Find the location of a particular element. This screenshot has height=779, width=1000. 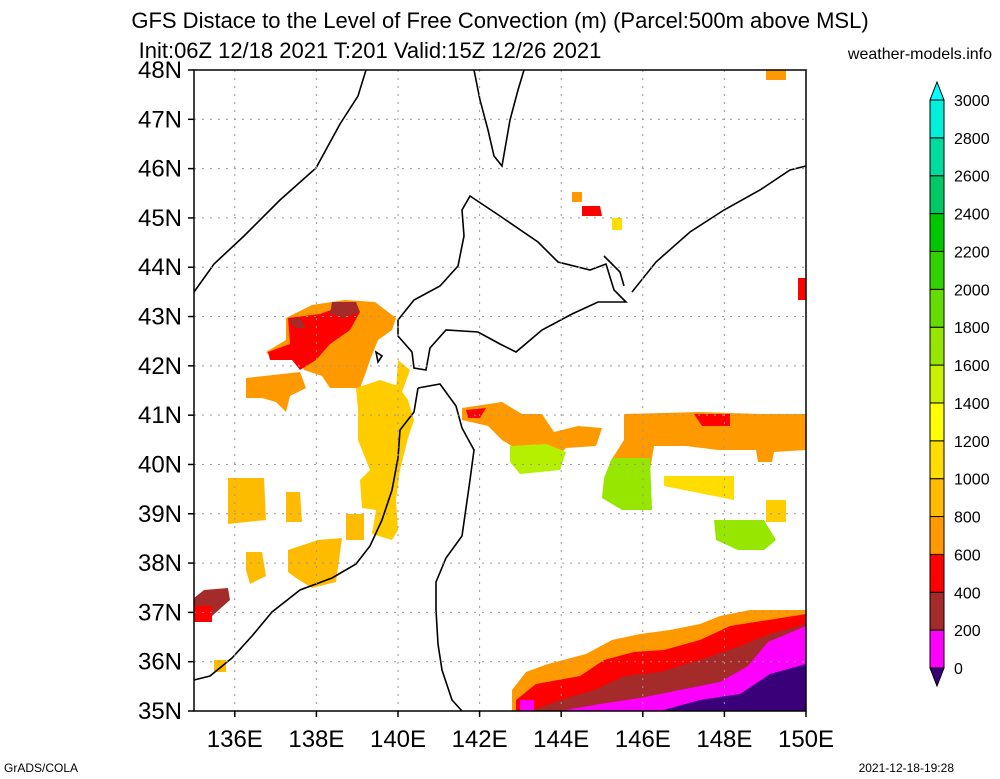

colorbar-label: 600 is located at coordinates (967, 555).